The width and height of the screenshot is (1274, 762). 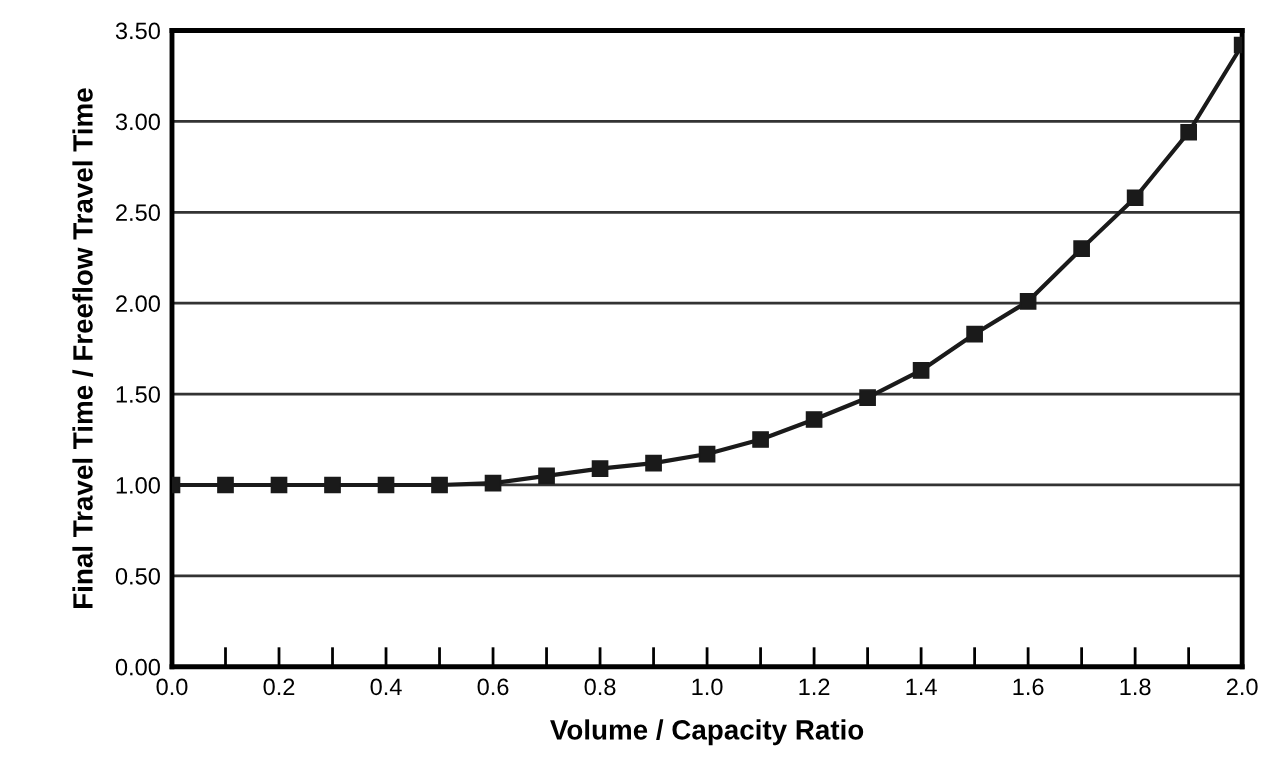 I want to click on x-tick-label: 2.0, so click(x=1242, y=687).